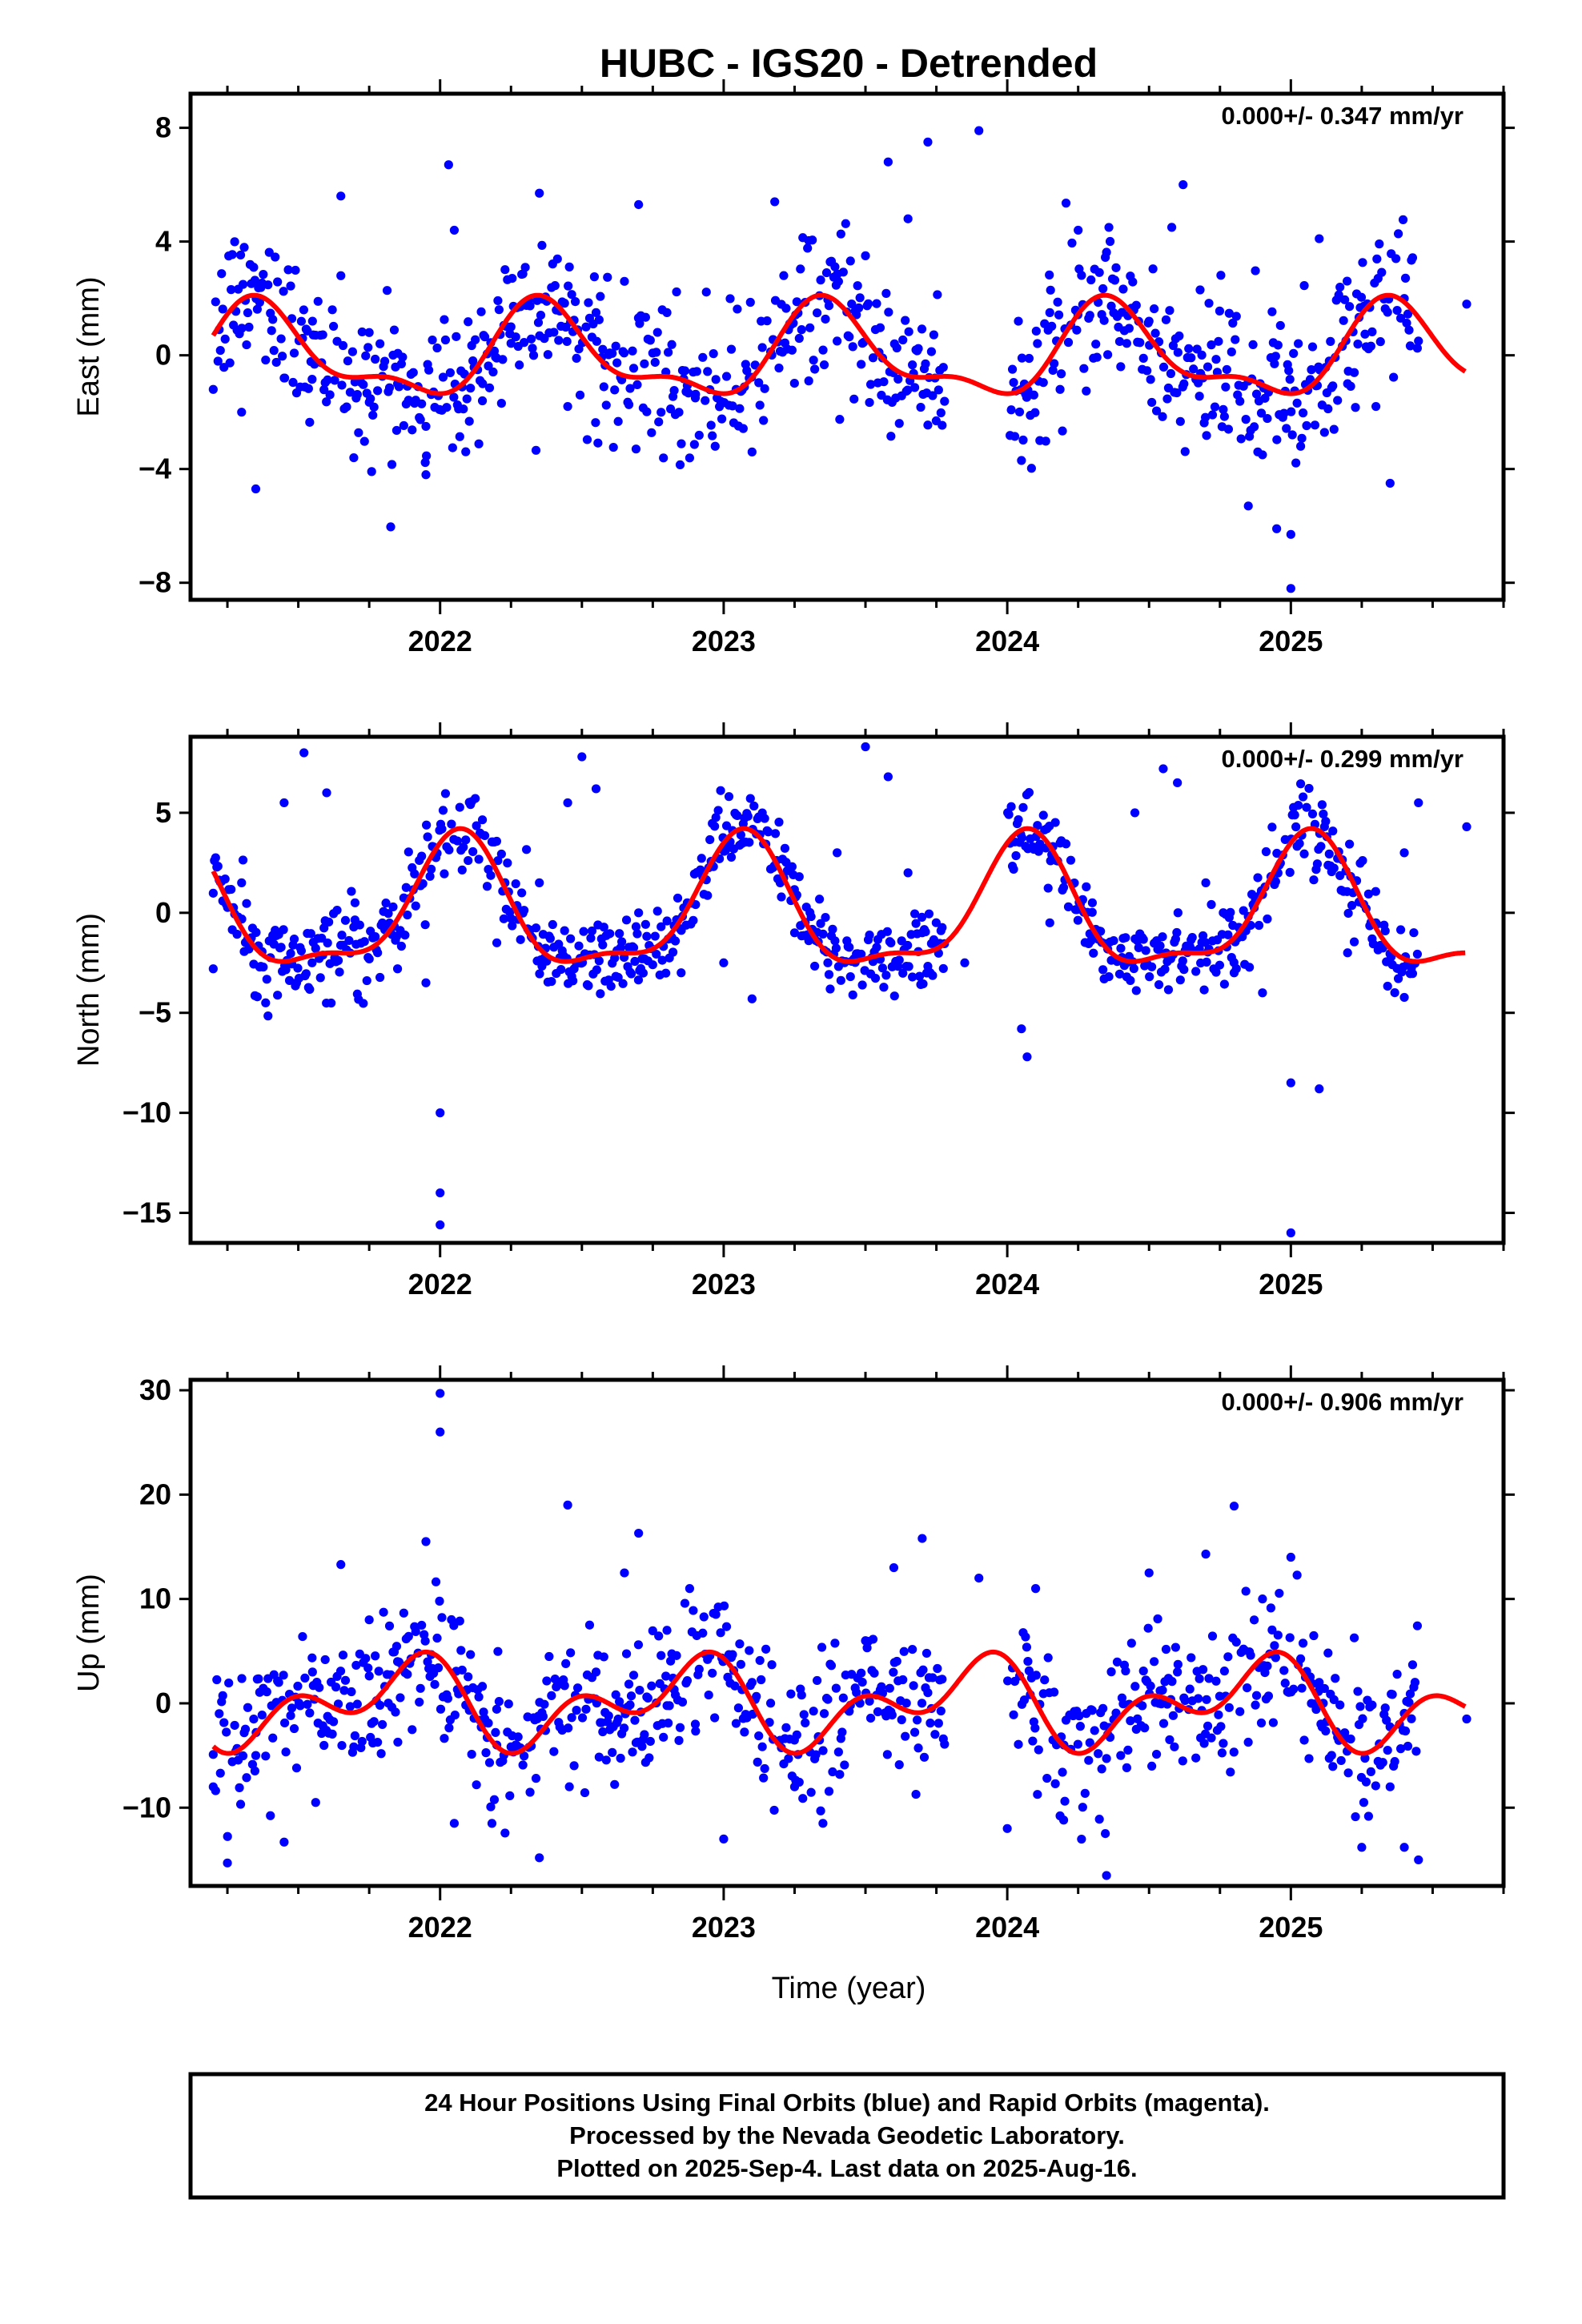  I want to click on x-tick-label: 2024, so click(1007, 1284).